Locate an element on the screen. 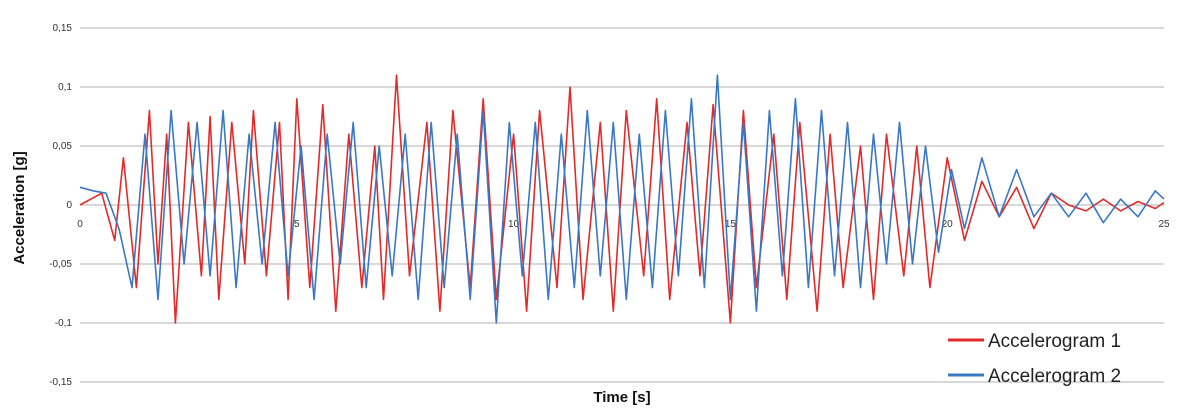 The width and height of the screenshot is (1184, 416). y-tick-label-3: 0 is located at coordinates (69, 205).